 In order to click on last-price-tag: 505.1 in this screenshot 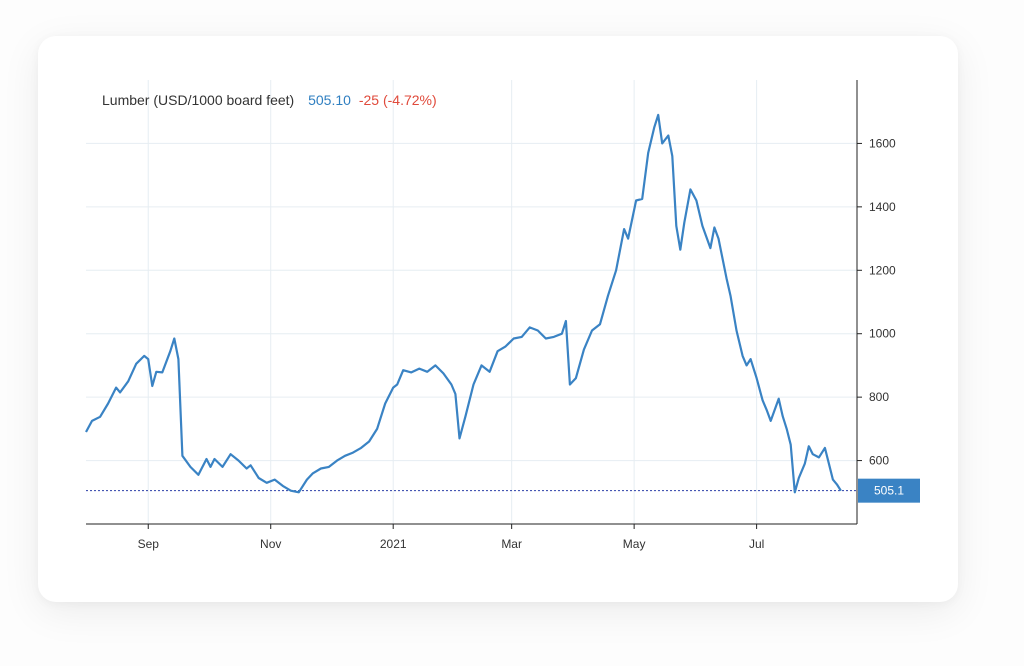, I will do `click(889, 490)`.